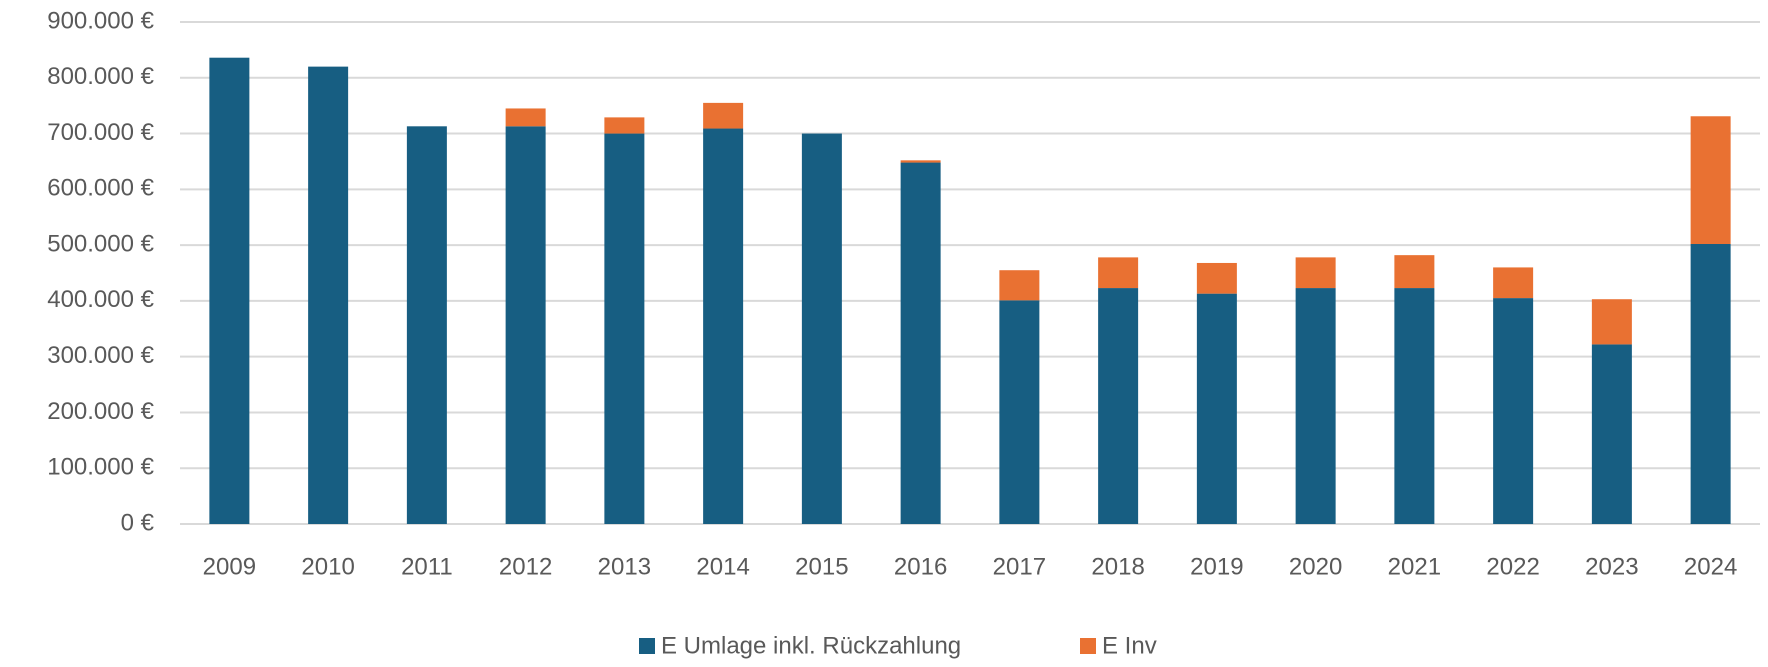 This screenshot has height=667, width=1768. What do you see at coordinates (100, 76) in the screenshot?
I see `y-tick-label: 800.000 €` at bounding box center [100, 76].